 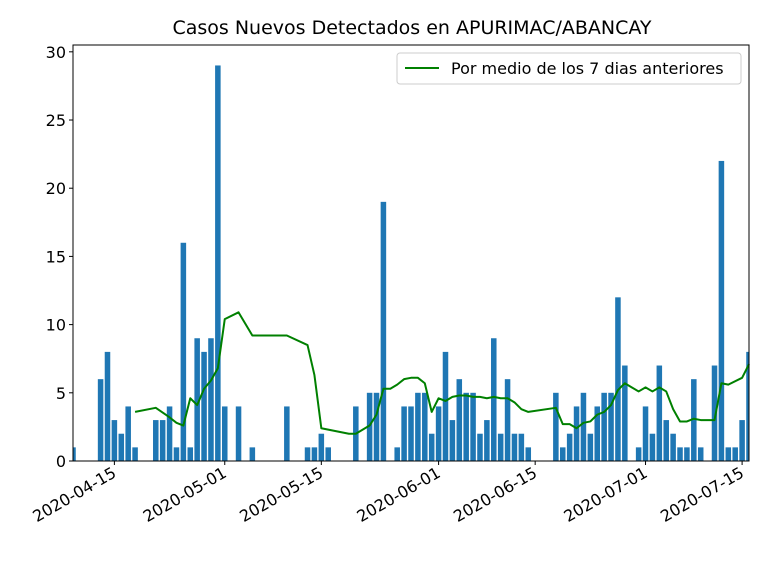 What do you see at coordinates (495, 494) in the screenshot?
I see `x-tick-label: 2020-06-15` at bounding box center [495, 494].